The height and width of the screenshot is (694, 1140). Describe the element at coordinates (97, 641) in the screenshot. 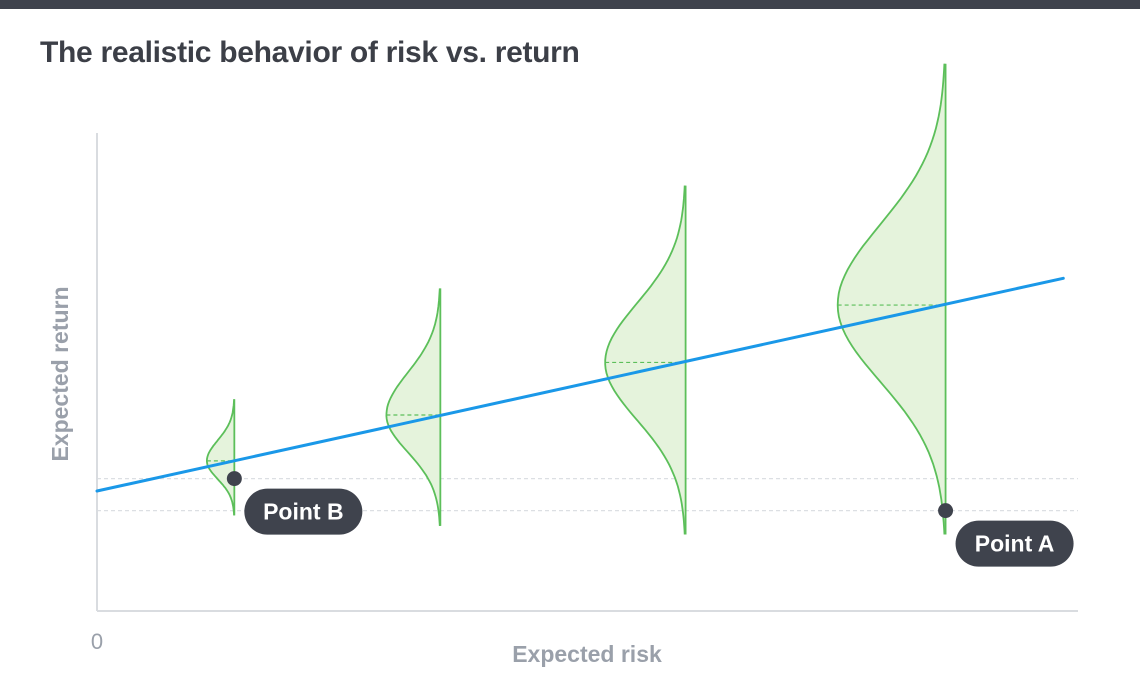

I see `origin-label: 0` at that location.